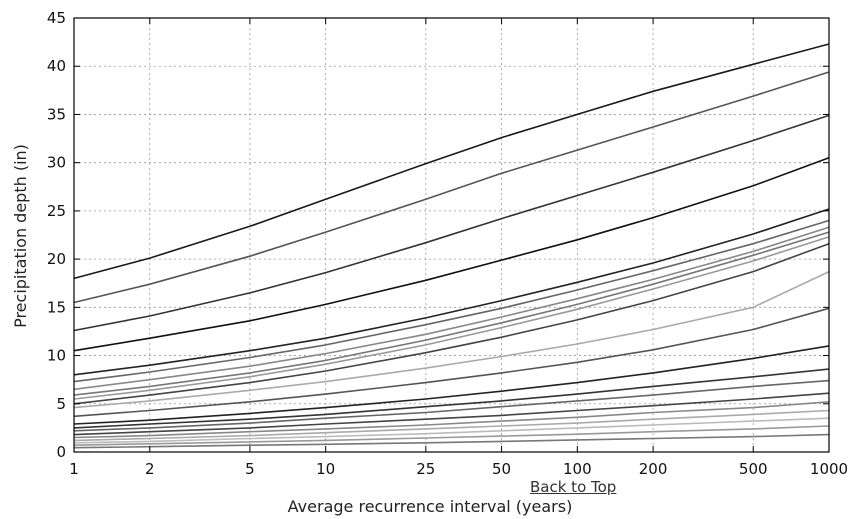  What do you see at coordinates (150, 469) in the screenshot?
I see `x-tick-label: 2` at bounding box center [150, 469].